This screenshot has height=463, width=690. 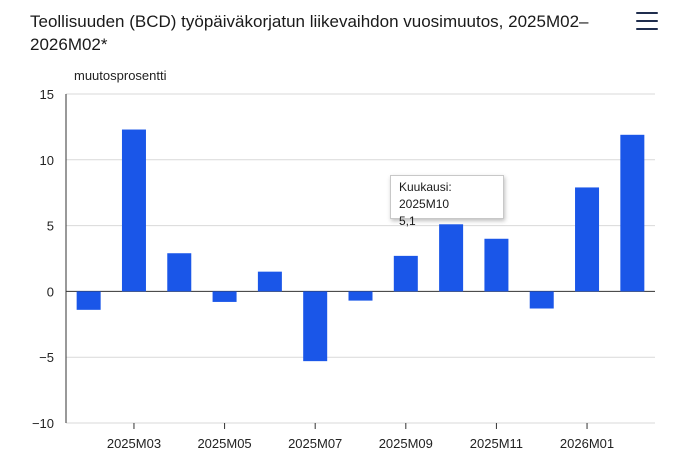 What do you see at coordinates (632, 213) in the screenshot?
I see `bar-2026M02` at bounding box center [632, 213].